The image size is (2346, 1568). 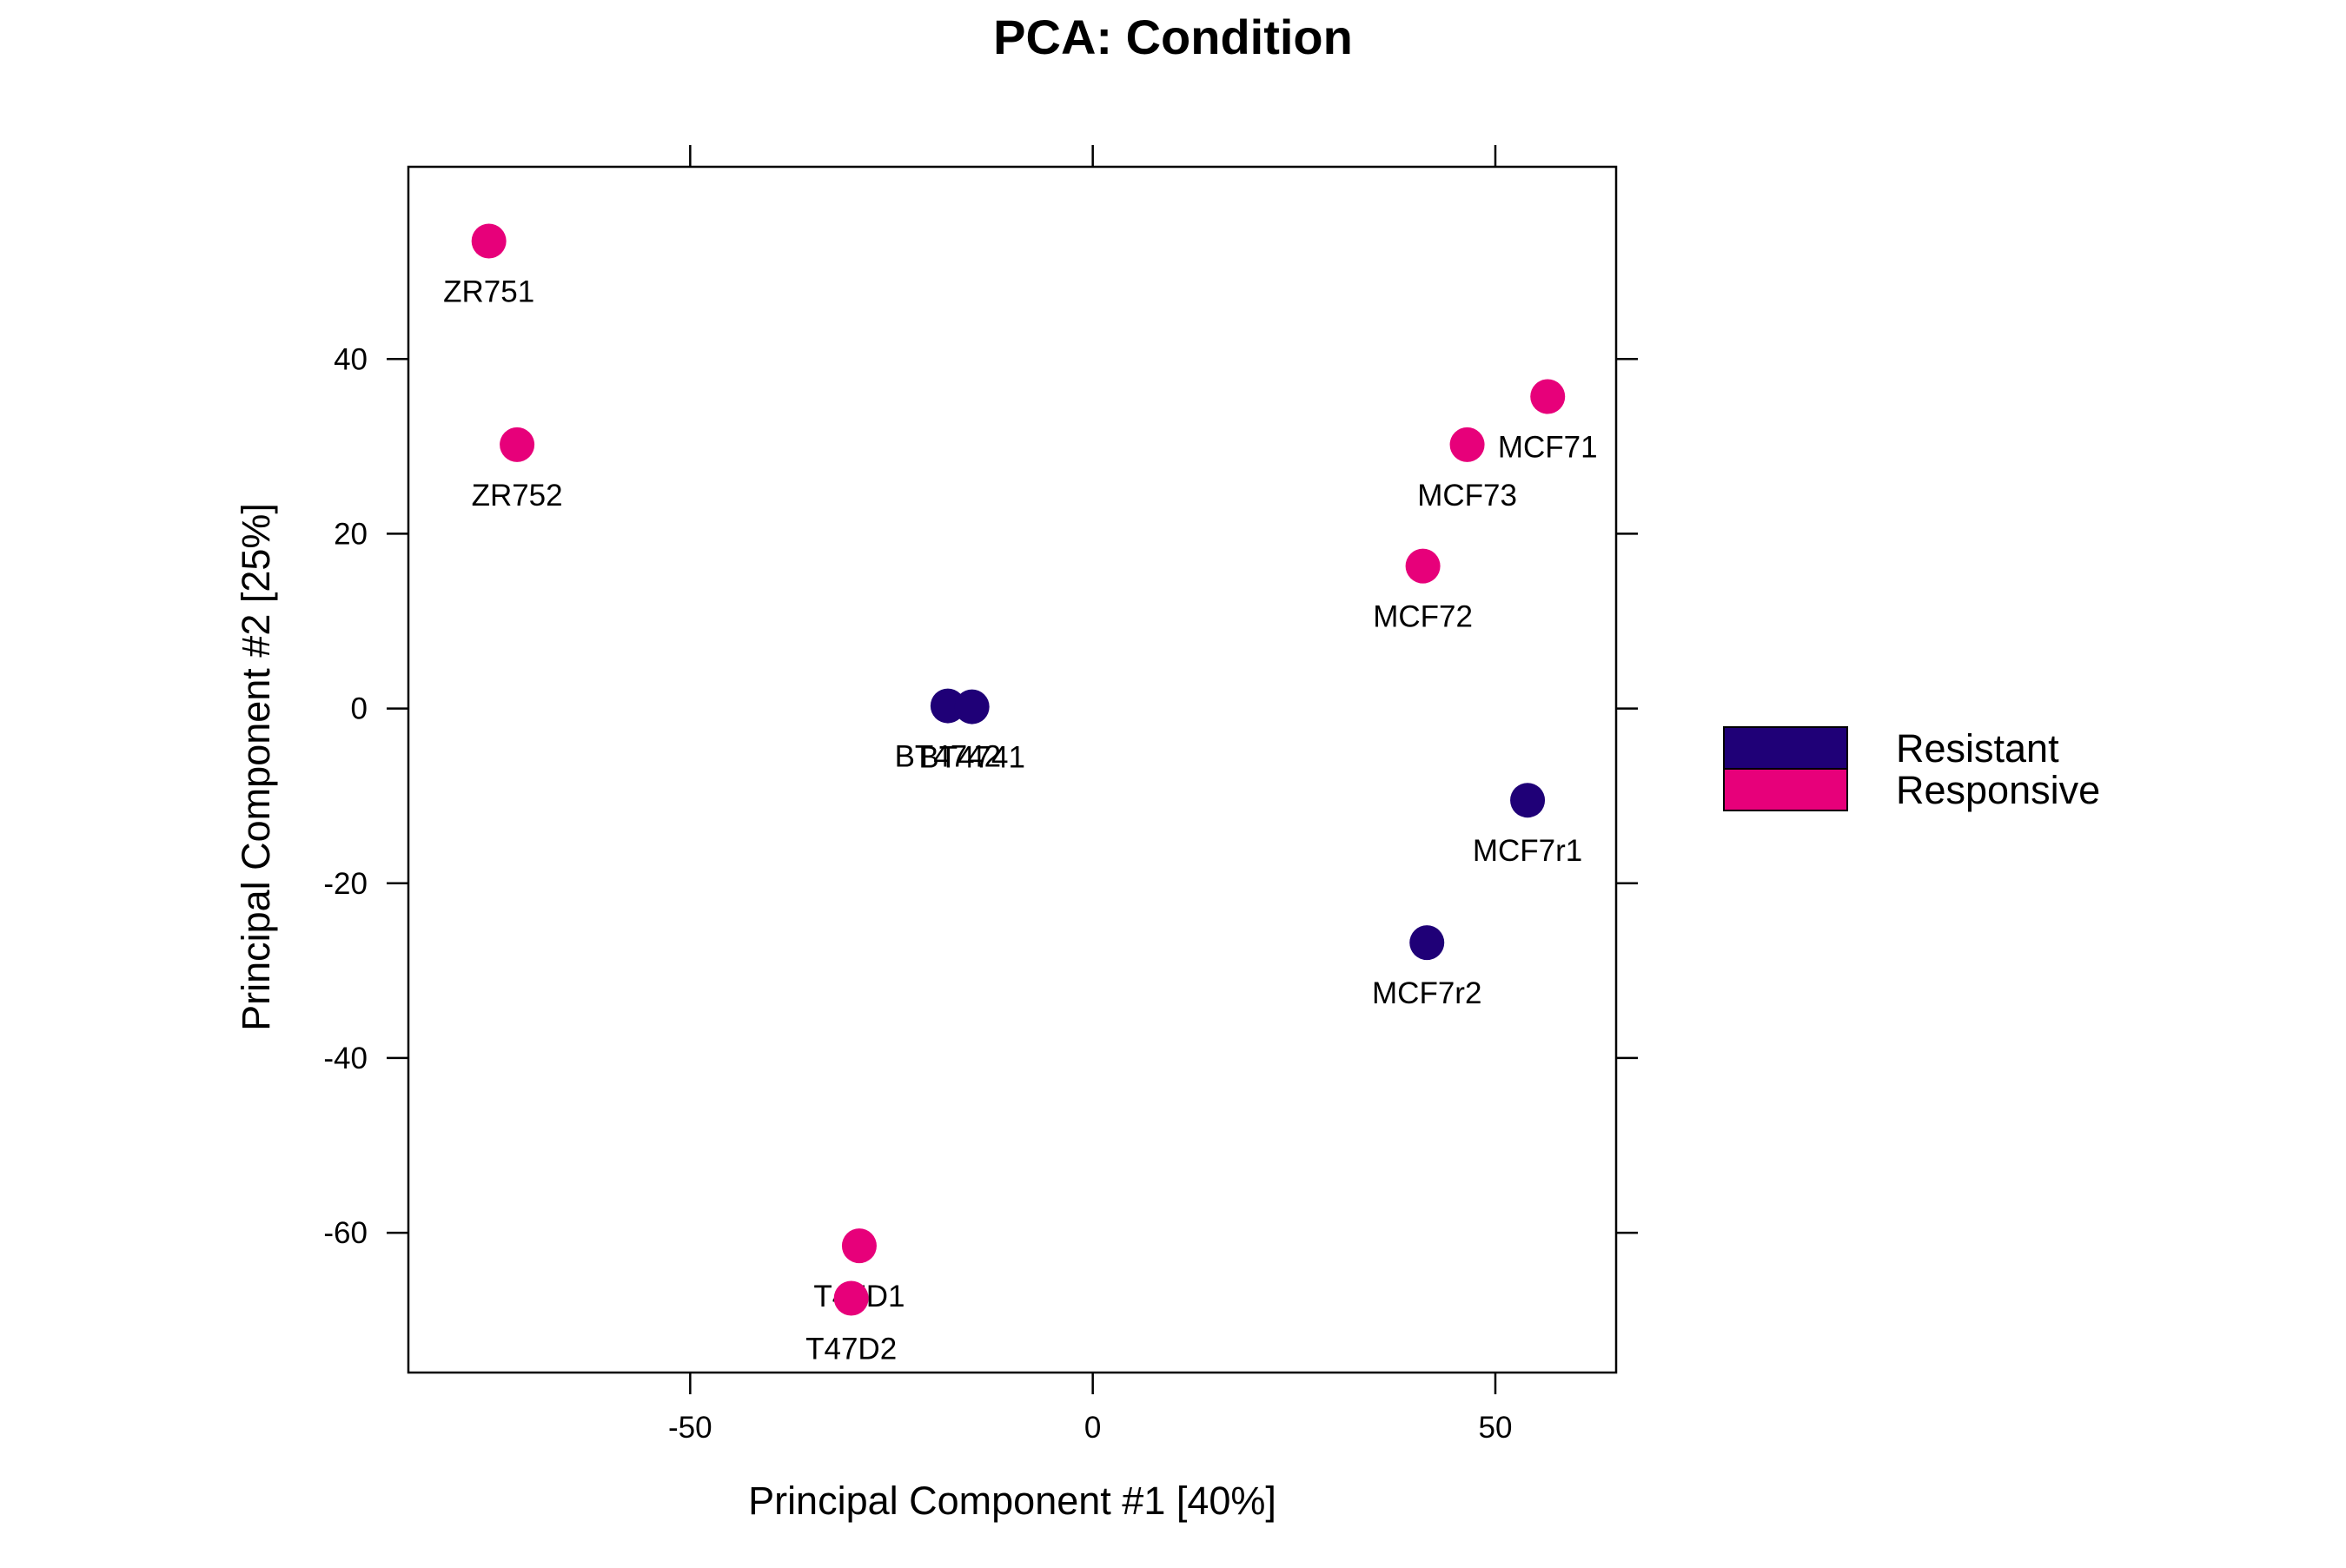 I want to click on y-tick-label: 40, so click(x=351, y=359).